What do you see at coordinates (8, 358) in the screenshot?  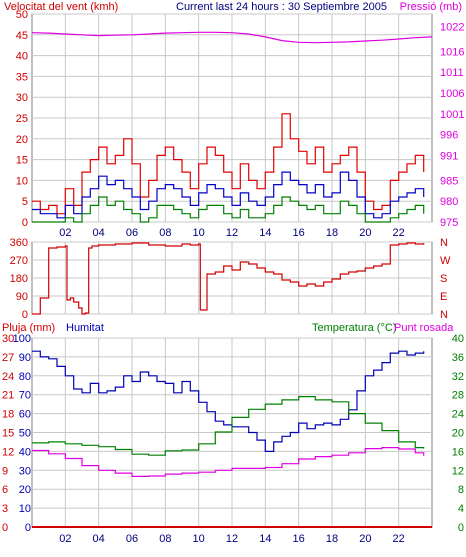 I see `rain-tick: 27` at bounding box center [8, 358].